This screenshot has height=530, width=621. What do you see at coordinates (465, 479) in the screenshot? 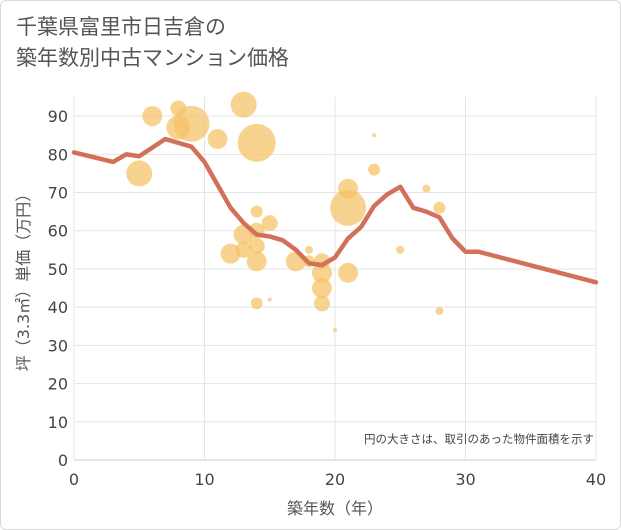
I see `x-tick-label: 30` at bounding box center [465, 479].